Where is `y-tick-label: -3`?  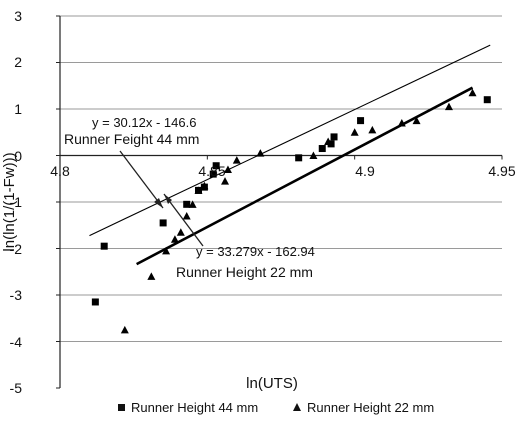 y-tick-label: -3 is located at coordinates (16, 295).